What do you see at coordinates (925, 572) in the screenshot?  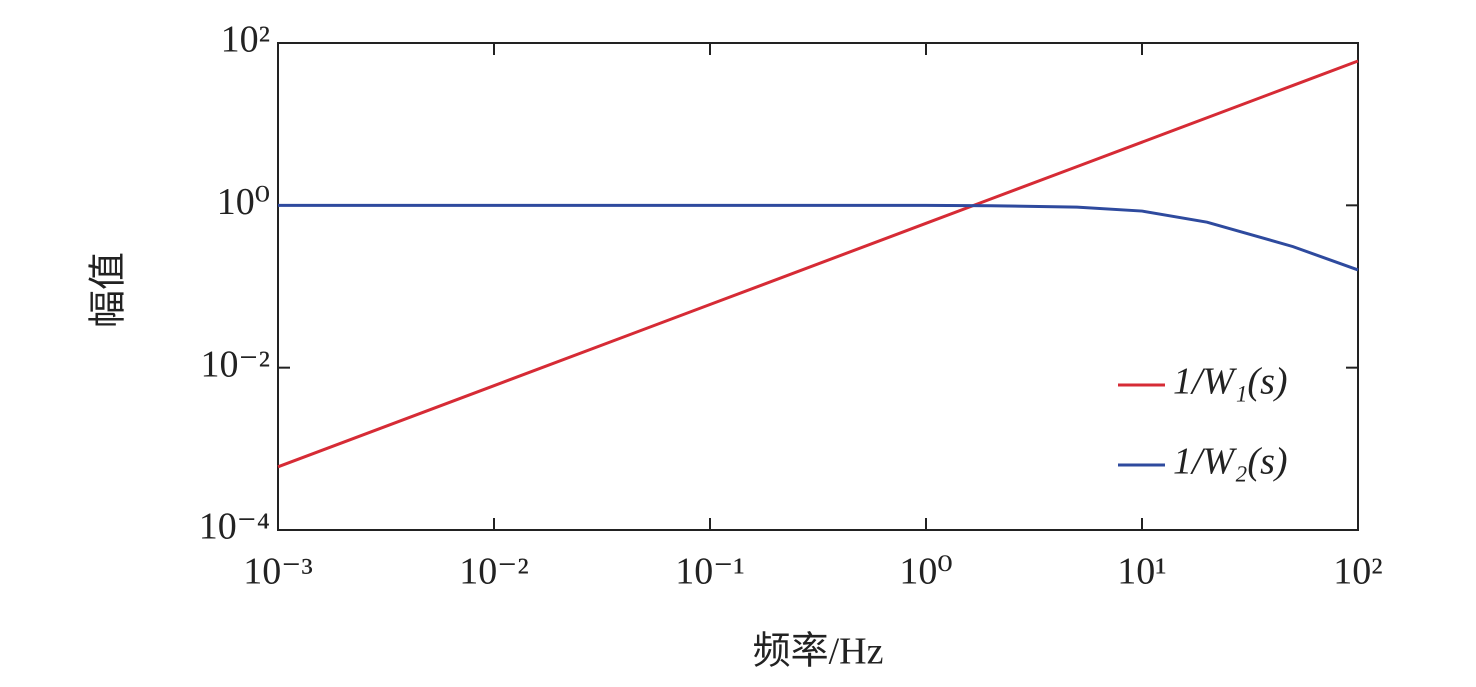 I see `x-tick-label: 10⁰` at bounding box center [925, 572].